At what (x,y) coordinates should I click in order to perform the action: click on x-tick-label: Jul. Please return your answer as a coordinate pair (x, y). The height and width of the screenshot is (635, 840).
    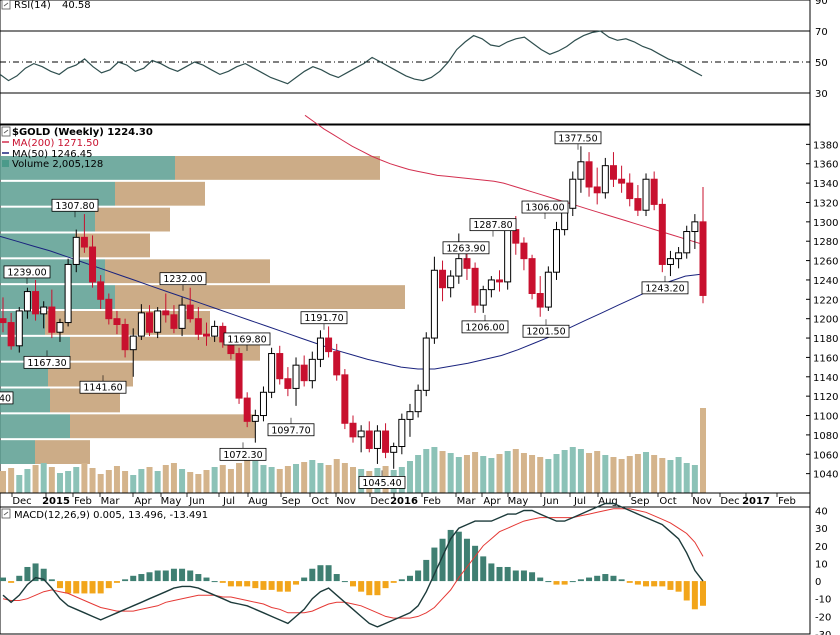
    Looking at the image, I should click on (228, 501).